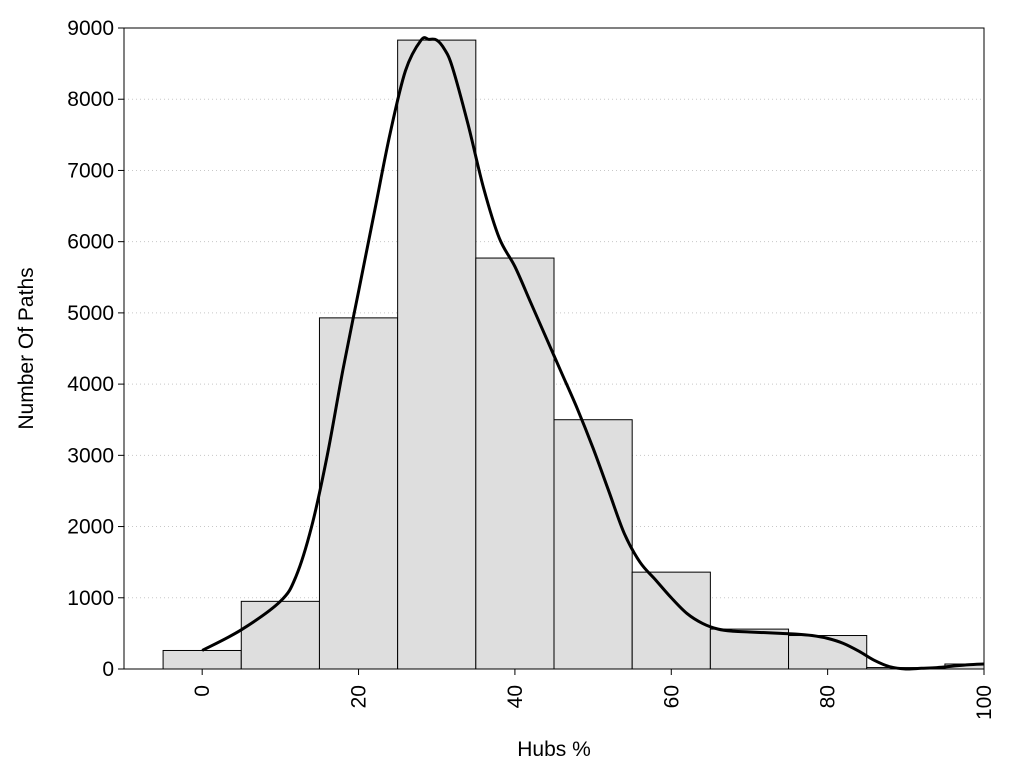  Describe the element at coordinates (671, 696) in the screenshot. I see `x-tick-label: 60` at that location.